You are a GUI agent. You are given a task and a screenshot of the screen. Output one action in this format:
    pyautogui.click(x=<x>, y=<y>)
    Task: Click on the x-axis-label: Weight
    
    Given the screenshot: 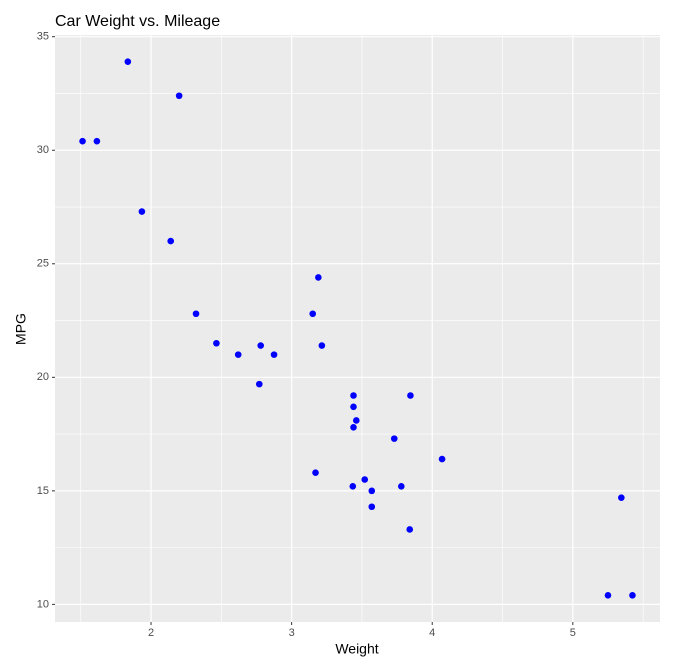 What is the action you would take?
    pyautogui.click(x=356, y=649)
    